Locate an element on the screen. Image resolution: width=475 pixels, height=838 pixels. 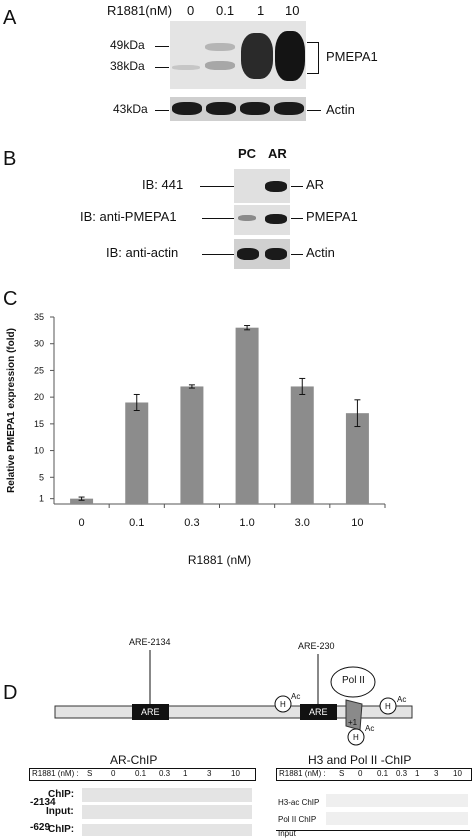
ar-lane-label: 10 is located at coordinates (235, 773).